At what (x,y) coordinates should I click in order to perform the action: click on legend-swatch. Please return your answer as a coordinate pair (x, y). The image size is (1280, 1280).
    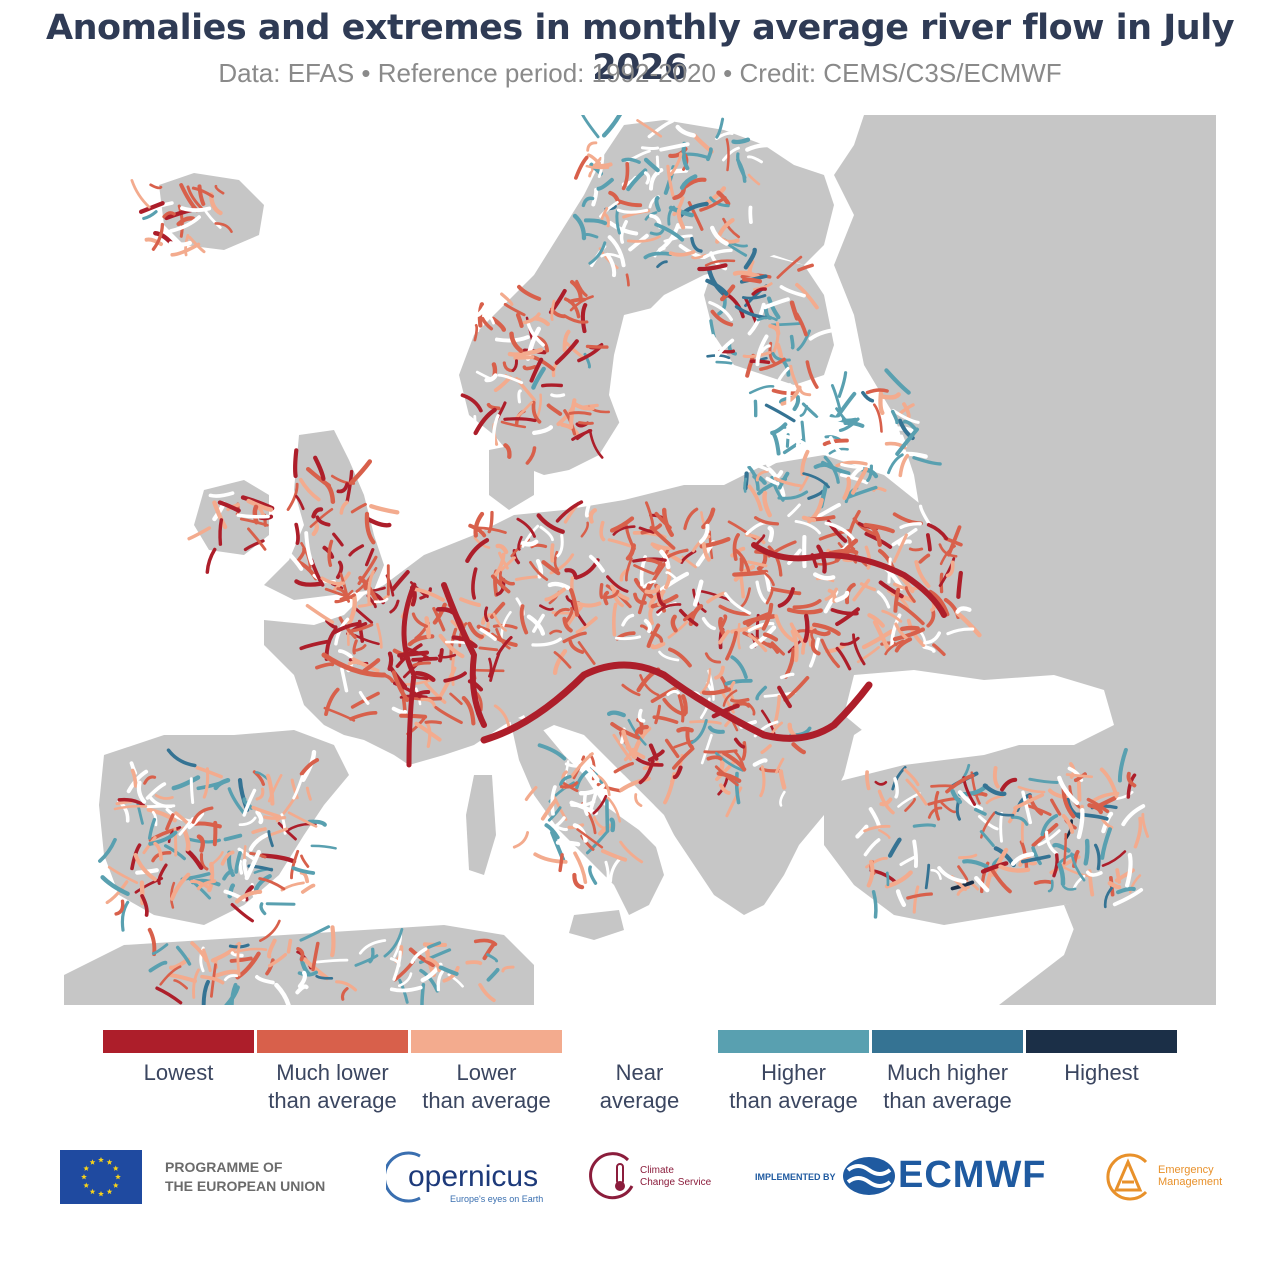
    Looking at the image, I should click on (486, 1041).